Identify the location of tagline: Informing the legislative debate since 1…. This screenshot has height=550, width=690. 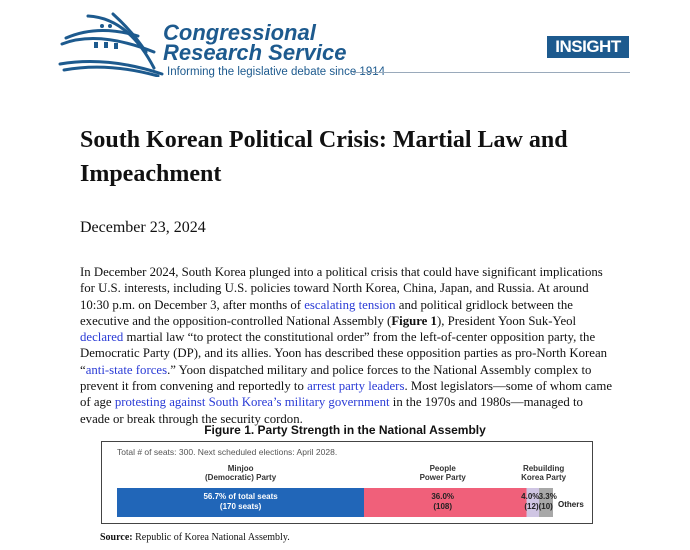
(276, 72).